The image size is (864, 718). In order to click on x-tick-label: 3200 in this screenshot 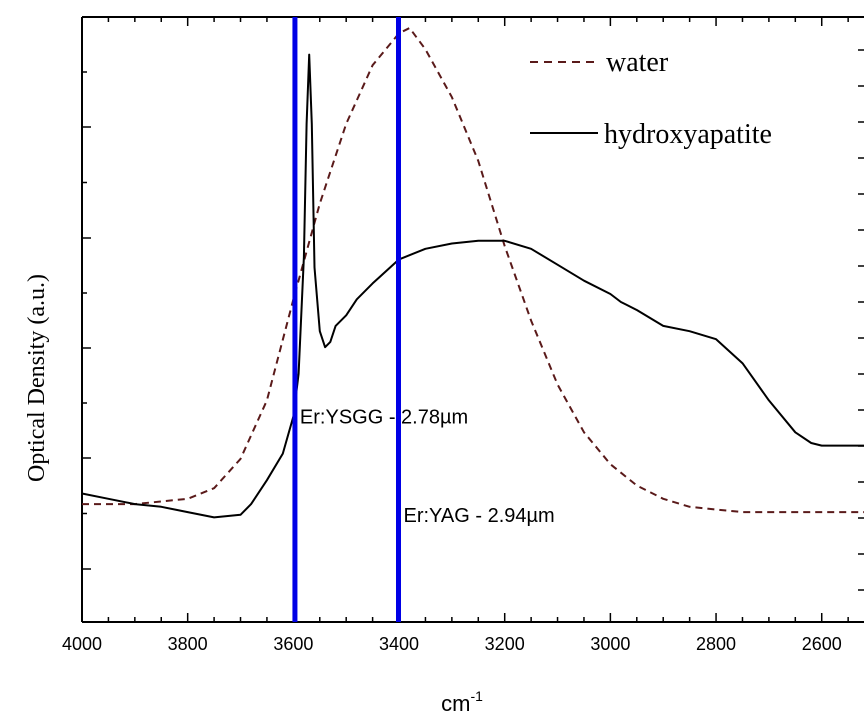, I will do `click(505, 644)`.